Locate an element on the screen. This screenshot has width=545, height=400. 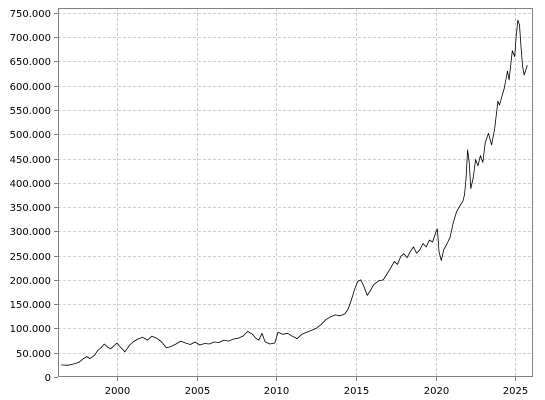
y-tick-label: 700.000 is located at coordinates (30, 38).